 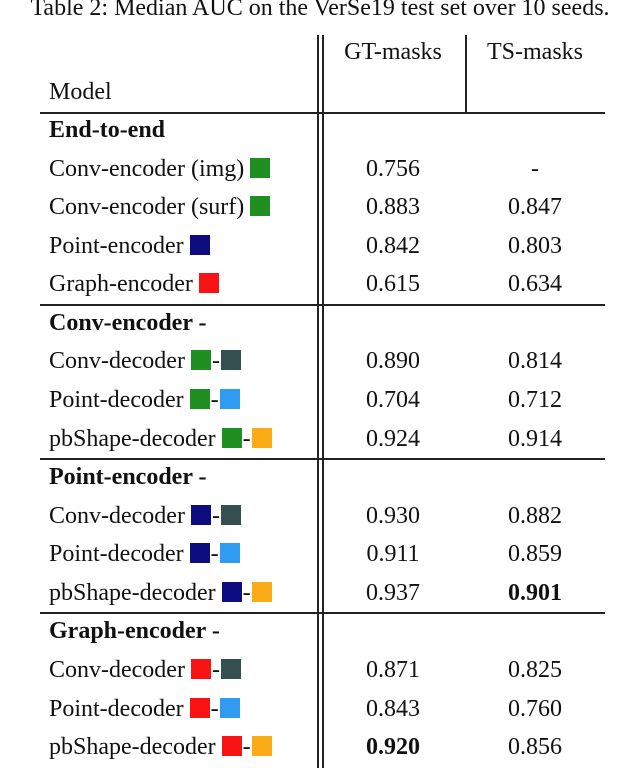 I want to click on auc-value-text: 0.871, so click(x=393, y=669).